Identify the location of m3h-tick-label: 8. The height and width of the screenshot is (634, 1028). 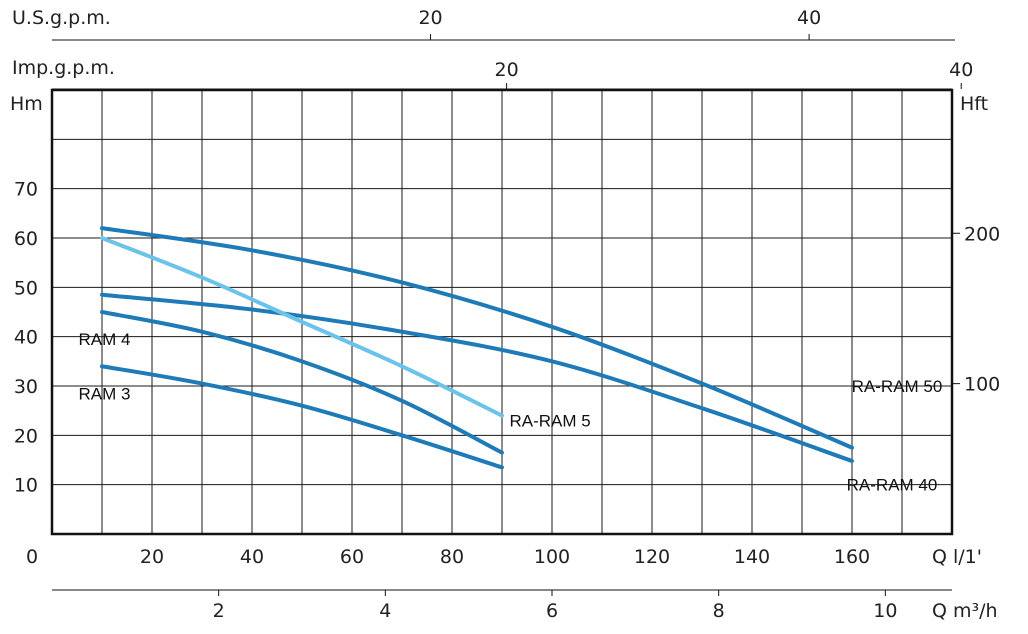
(719, 611).